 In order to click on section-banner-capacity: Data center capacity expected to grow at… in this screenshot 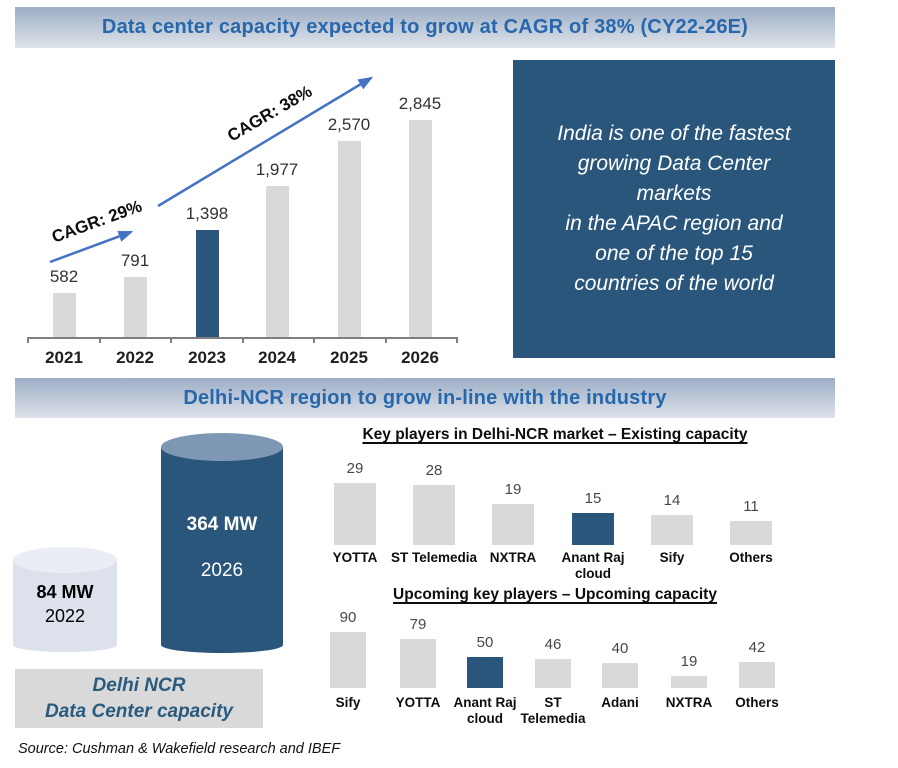, I will do `click(425, 27)`.